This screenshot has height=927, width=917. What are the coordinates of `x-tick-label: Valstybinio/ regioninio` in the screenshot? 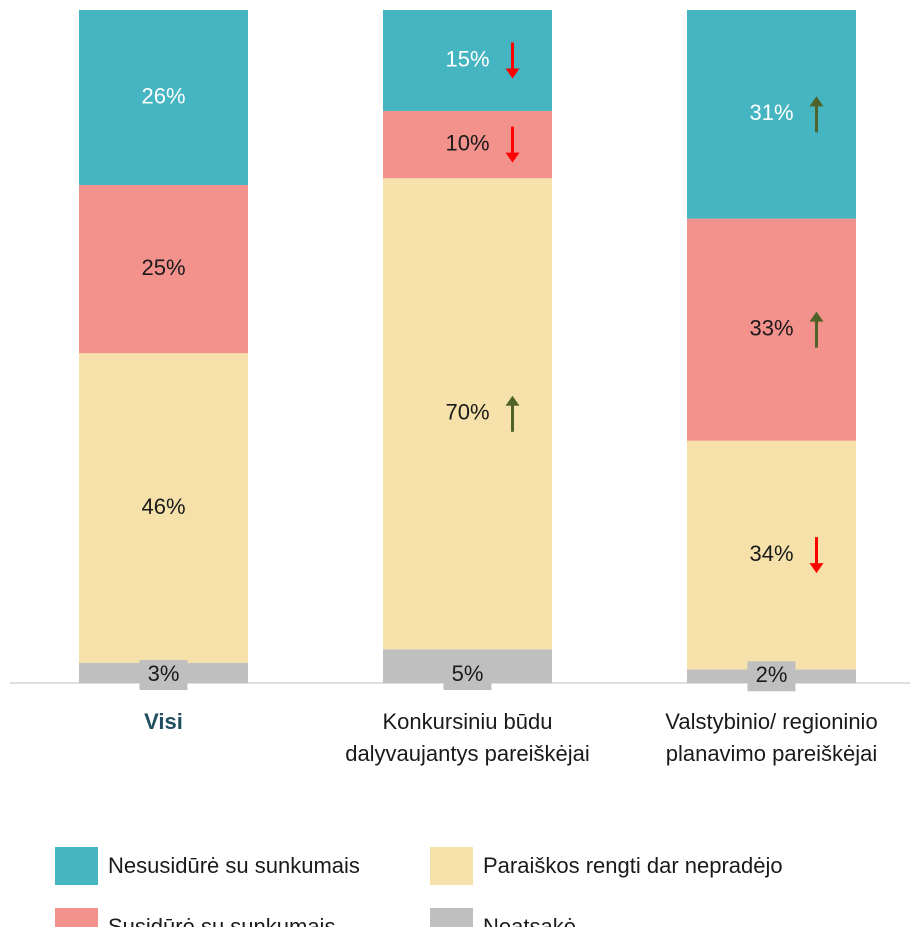 It's located at (771, 721).